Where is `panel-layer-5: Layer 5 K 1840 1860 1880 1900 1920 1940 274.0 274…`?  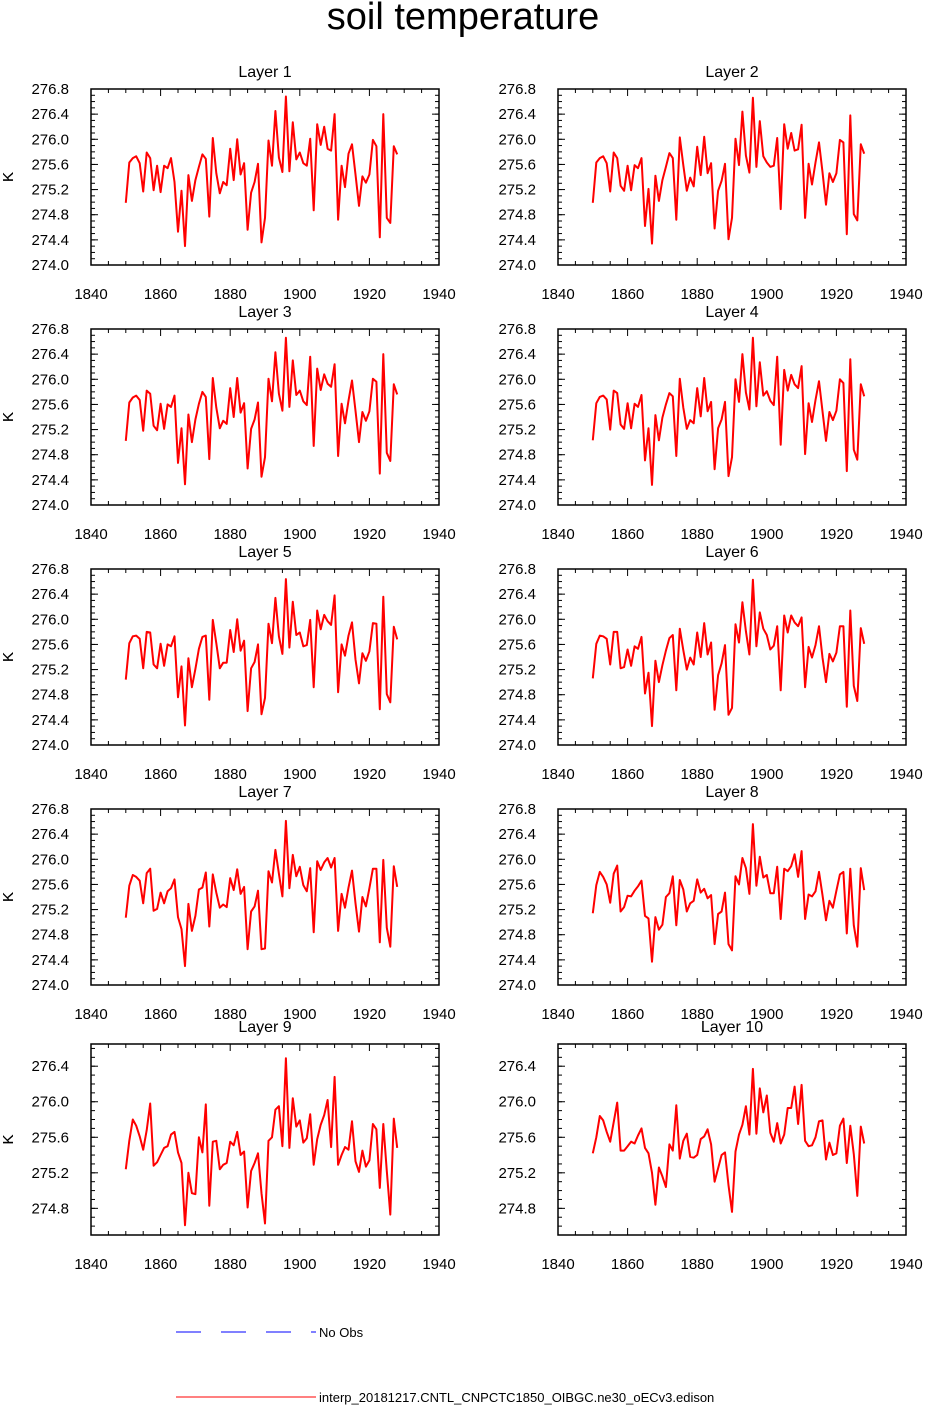
panel-layer-5: Layer 5 K 1840 1860 1880 1900 1920 1940 274.0 274… is located at coordinates (228, 663).